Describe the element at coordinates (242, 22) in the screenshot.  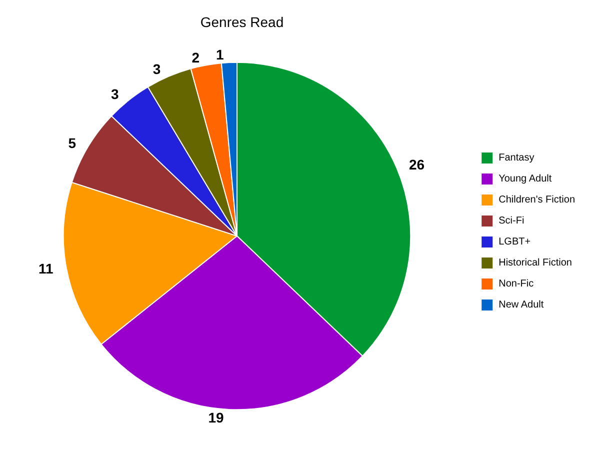
I see `chart-title: Genres Read` at that location.